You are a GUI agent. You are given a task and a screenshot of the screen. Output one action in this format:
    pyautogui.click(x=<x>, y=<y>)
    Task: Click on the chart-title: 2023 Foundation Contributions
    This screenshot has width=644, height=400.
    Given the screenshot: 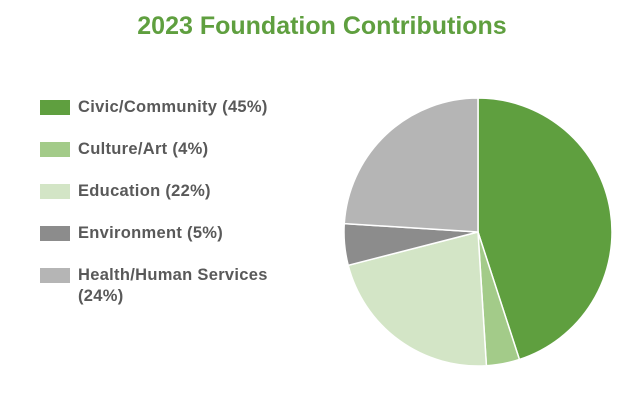 What is the action you would take?
    pyautogui.click(x=322, y=26)
    